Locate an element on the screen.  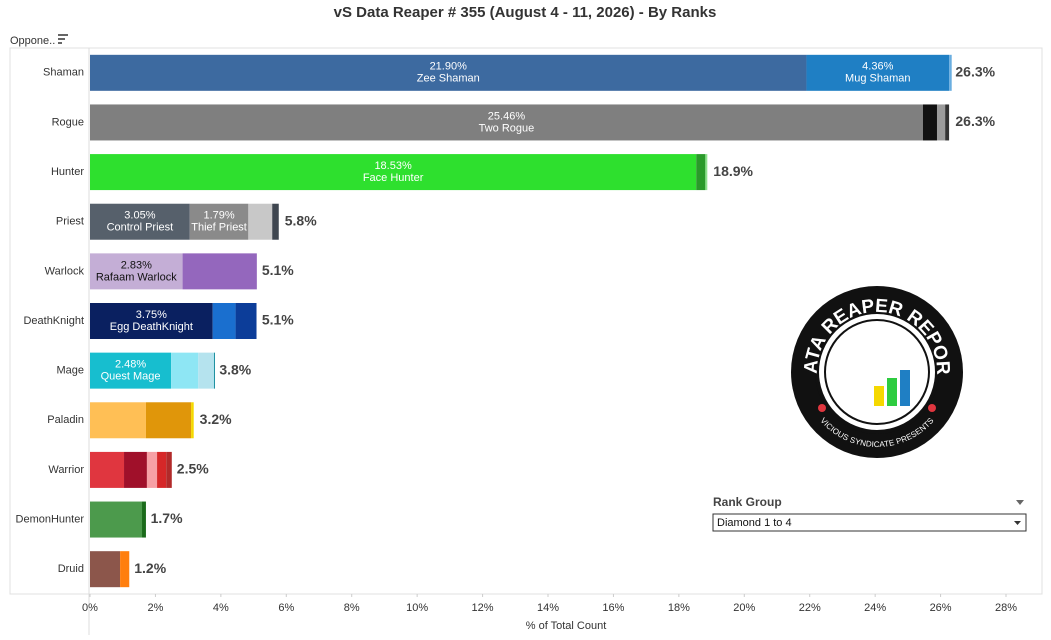
x-tick-label: 22% is located at coordinates (810, 608).